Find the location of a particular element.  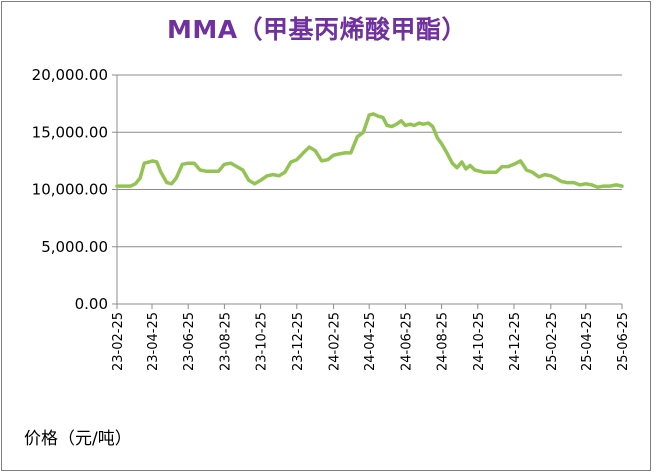

y-tick-label: 15,000.00 is located at coordinates (70, 132).